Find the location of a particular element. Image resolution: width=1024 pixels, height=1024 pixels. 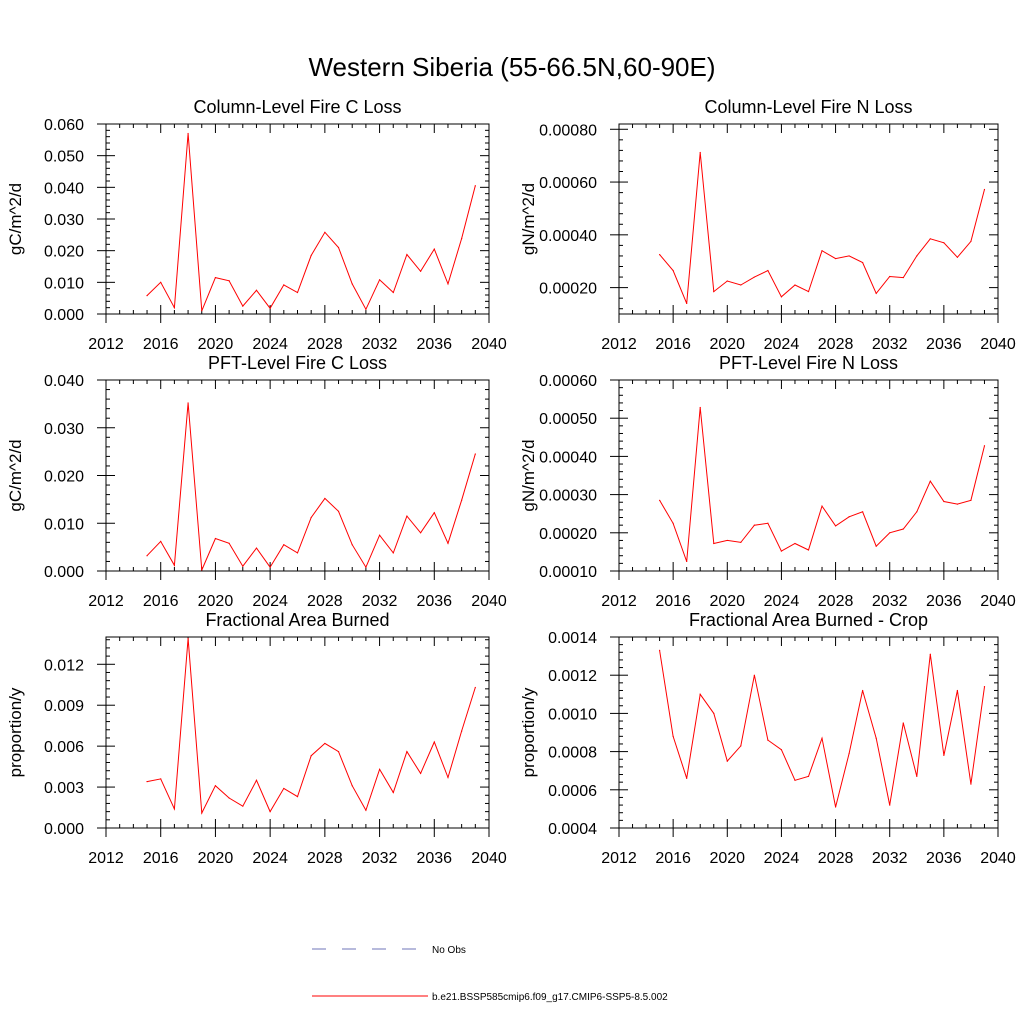

y-tick-label: 0.00020 is located at coordinates (568, 534).